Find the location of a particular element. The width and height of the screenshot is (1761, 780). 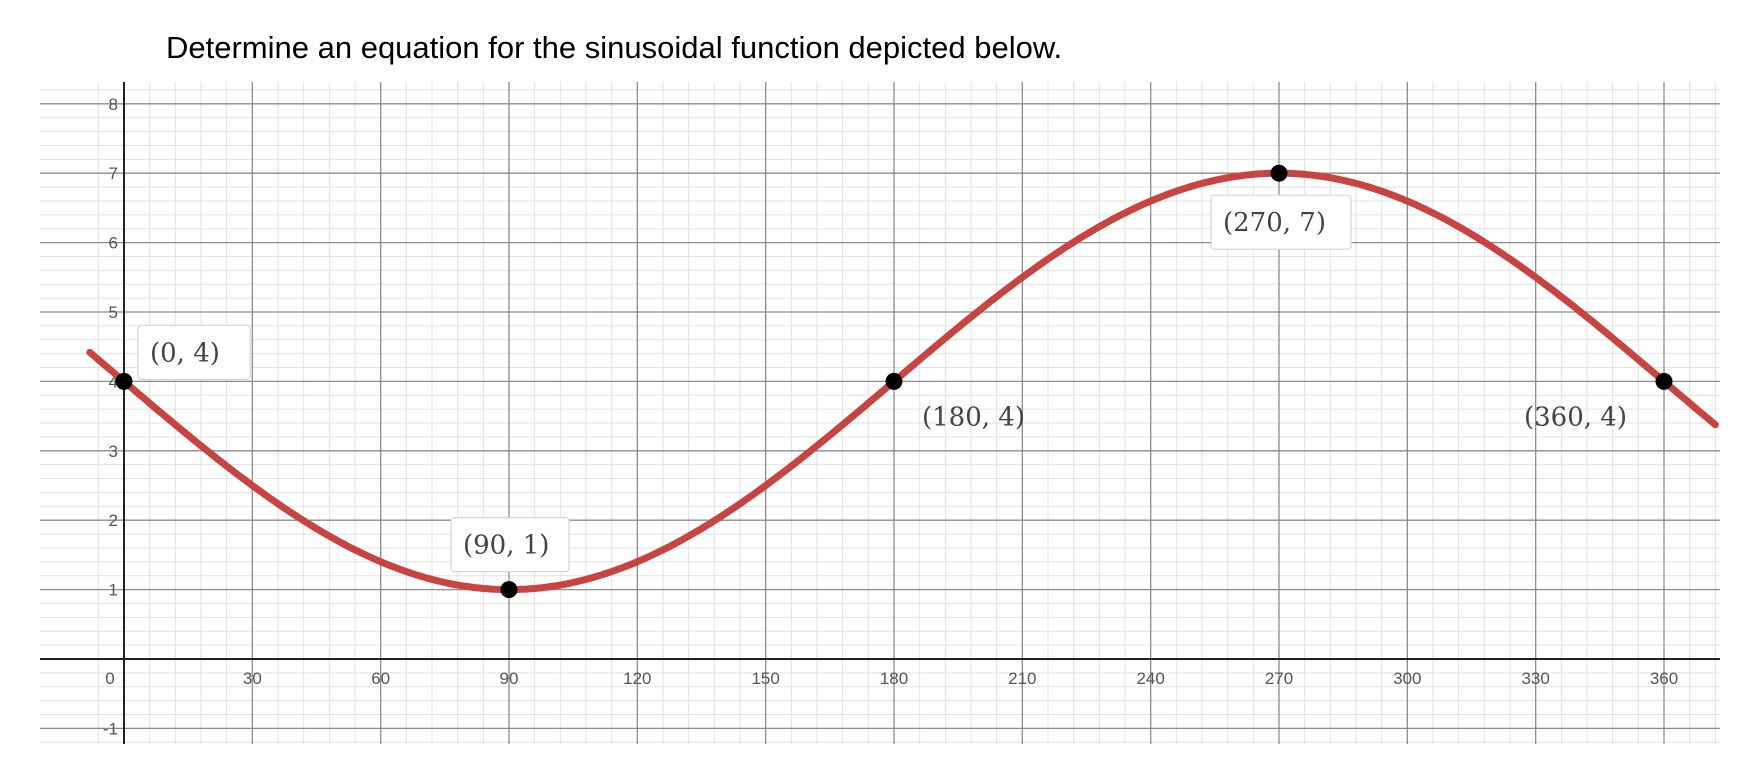

x-tick-label: 210 is located at coordinates (1022, 678).